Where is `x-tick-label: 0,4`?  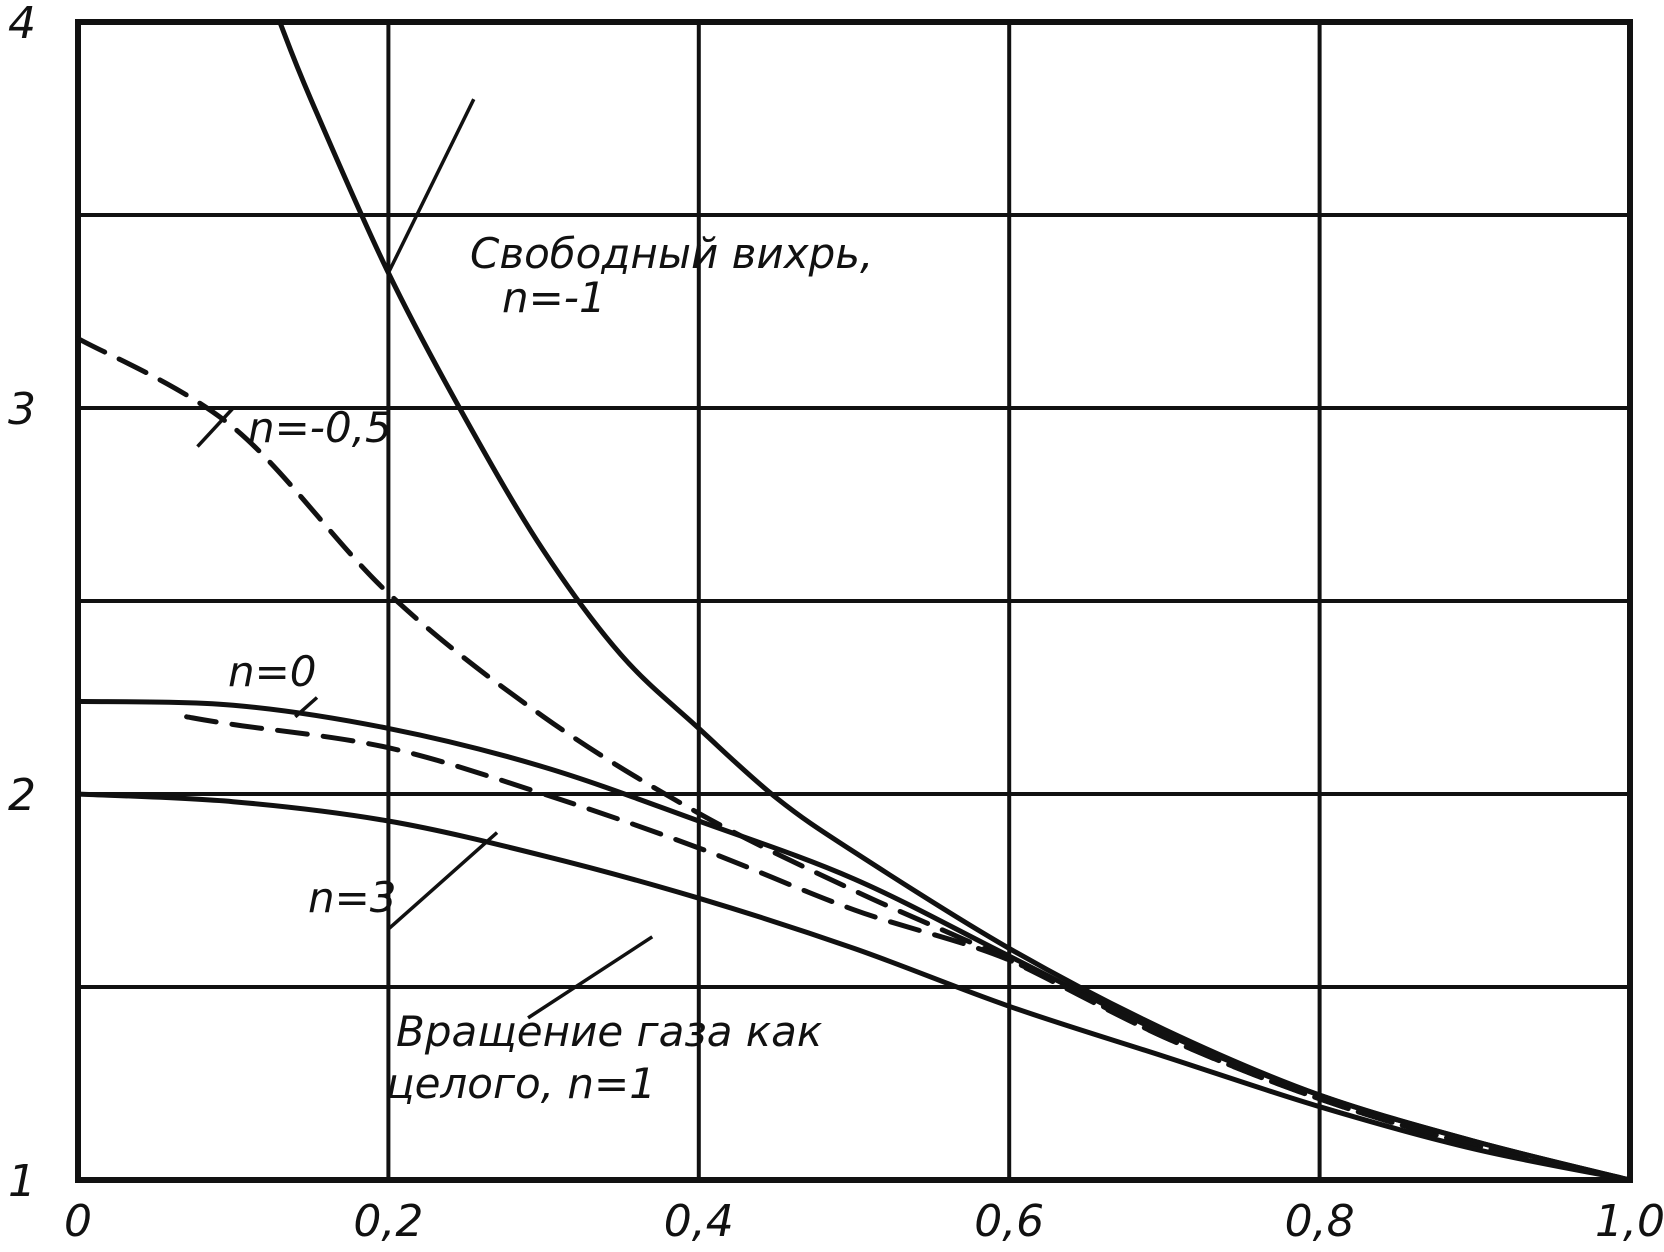 x-tick-label: 0,4 is located at coordinates (699, 1221).